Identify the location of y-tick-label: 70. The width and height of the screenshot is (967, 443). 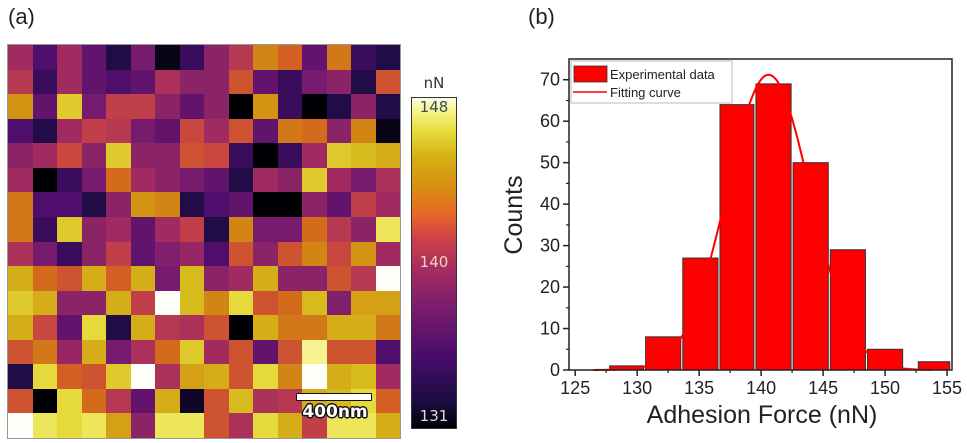
(550, 80).